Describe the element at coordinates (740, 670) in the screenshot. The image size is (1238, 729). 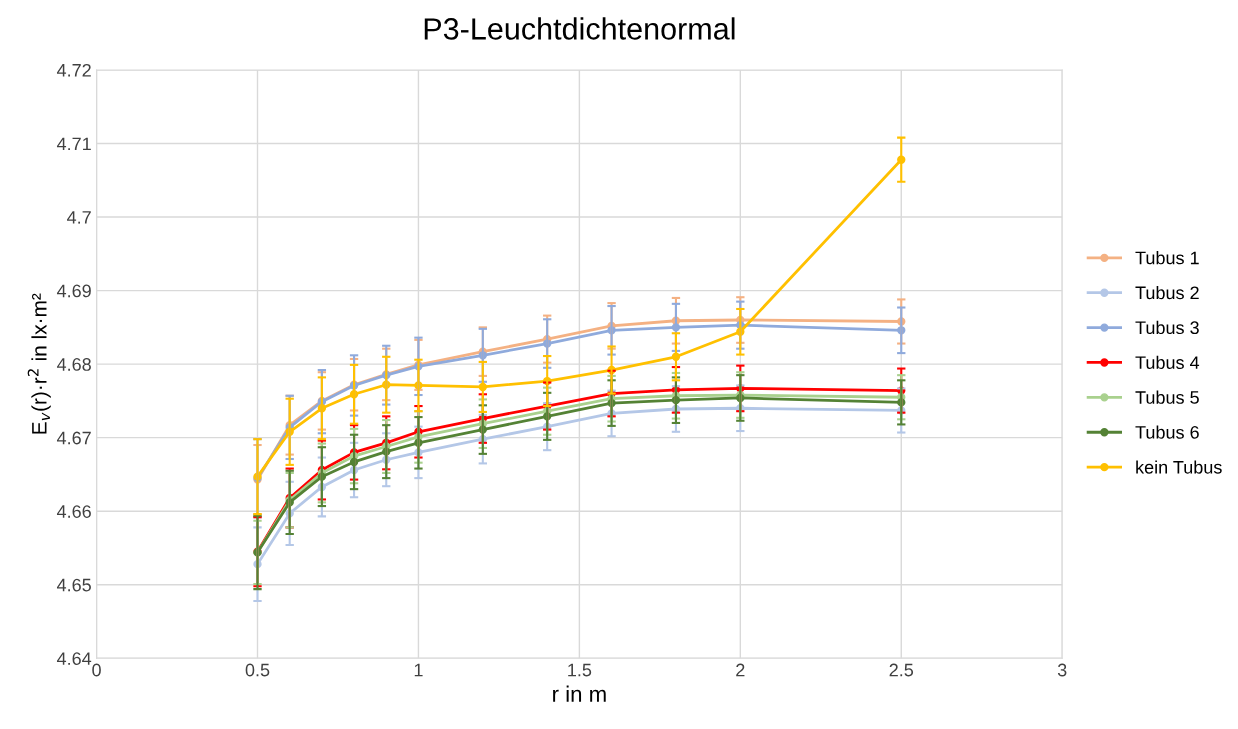
I see `x-tick-label: 2` at that location.